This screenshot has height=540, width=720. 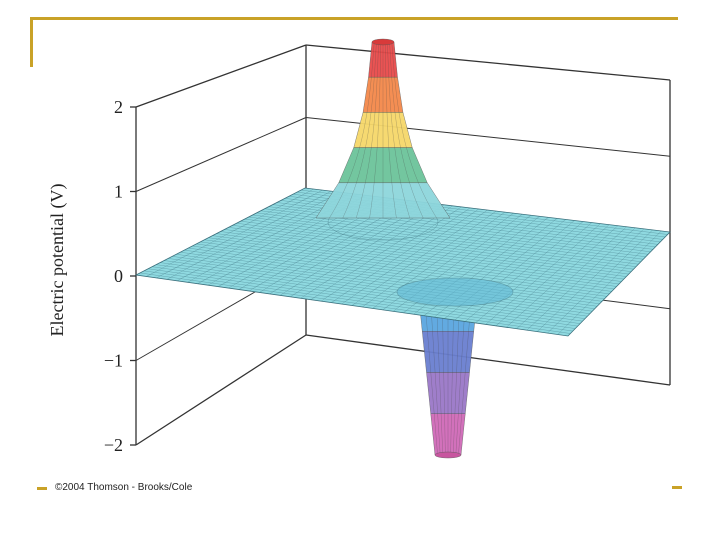 I want to click on peak-cap, so click(x=383, y=42).